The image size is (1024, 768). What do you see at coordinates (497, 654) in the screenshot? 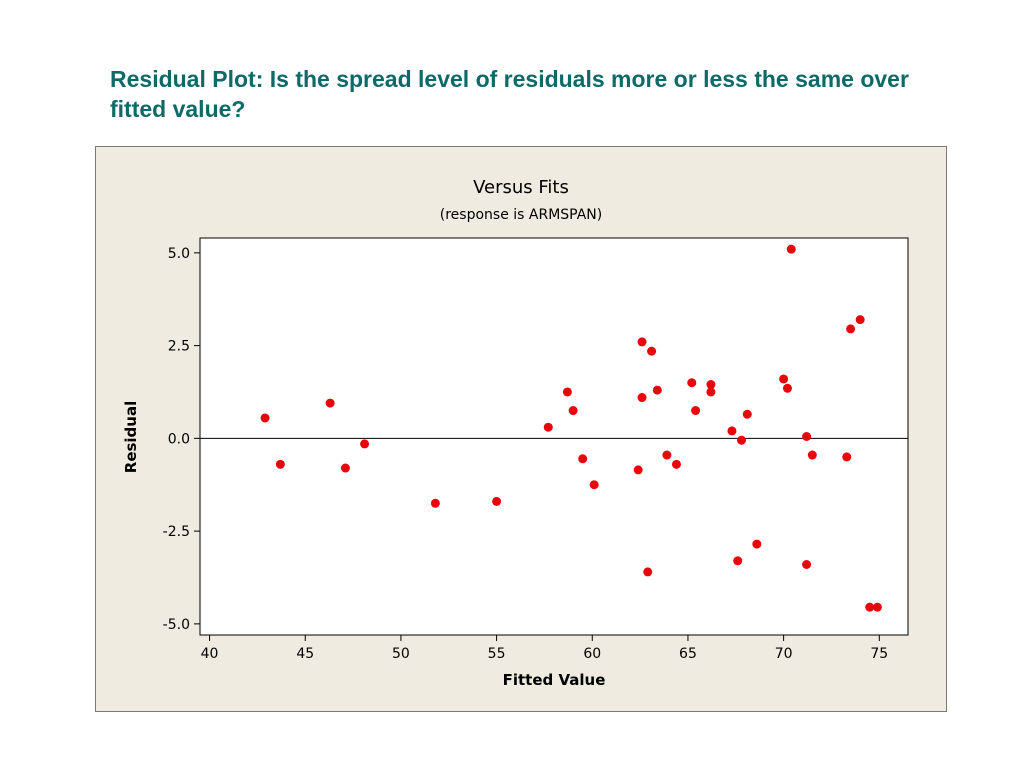
I see `x-tick-label: 55` at bounding box center [497, 654].